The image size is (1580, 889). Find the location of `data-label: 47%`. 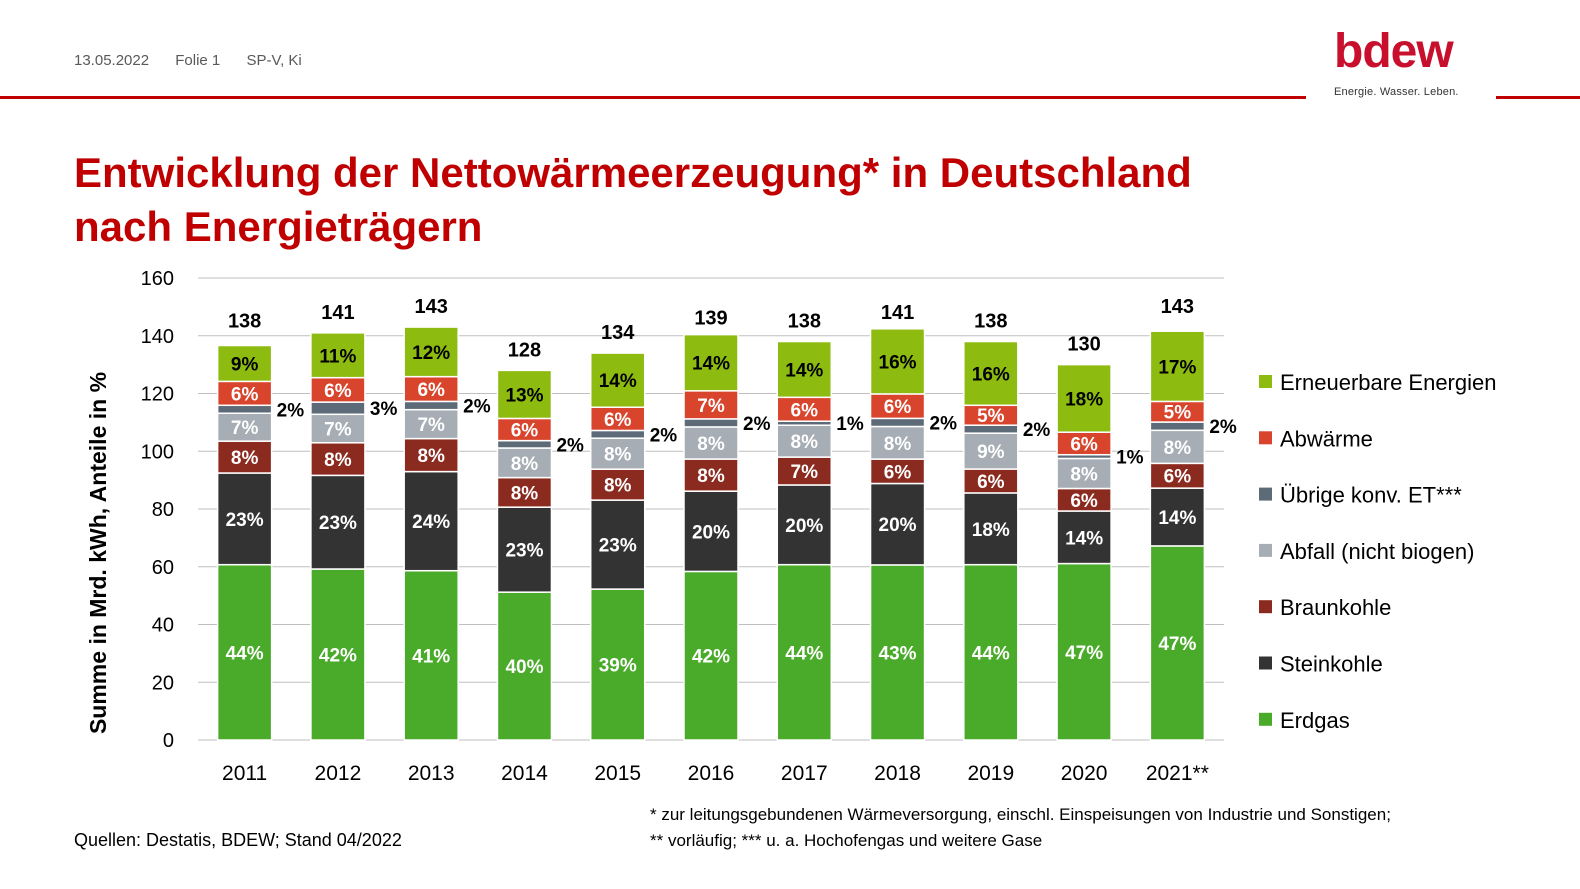

data-label: 47% is located at coordinates (1084, 653).